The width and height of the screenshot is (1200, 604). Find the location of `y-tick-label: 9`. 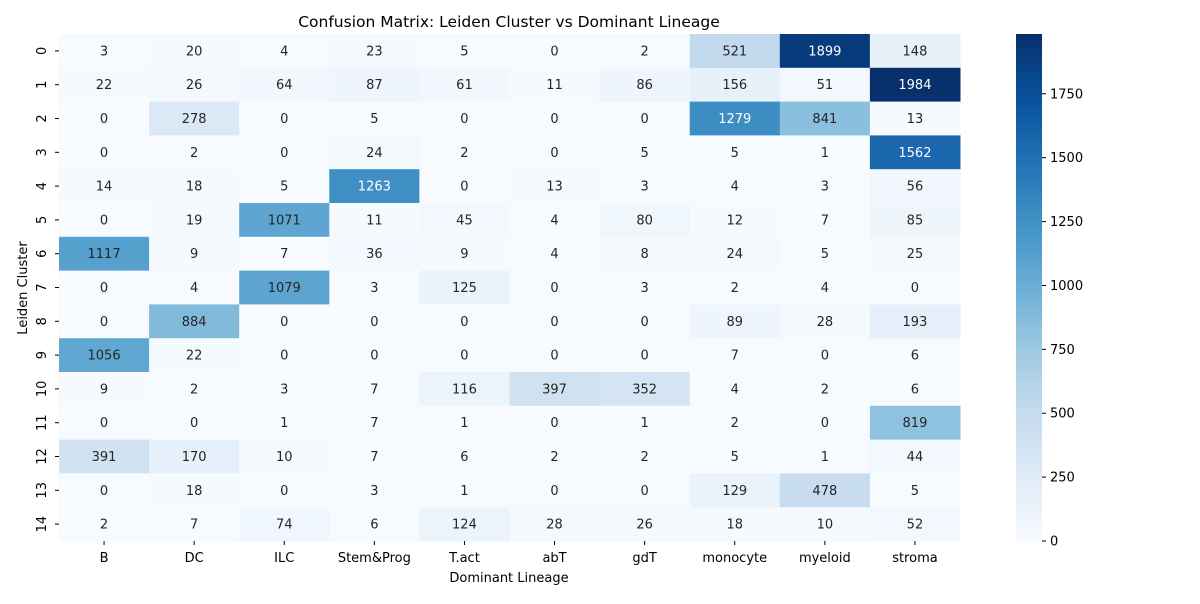

y-tick-label: 9 is located at coordinates (42, 355).